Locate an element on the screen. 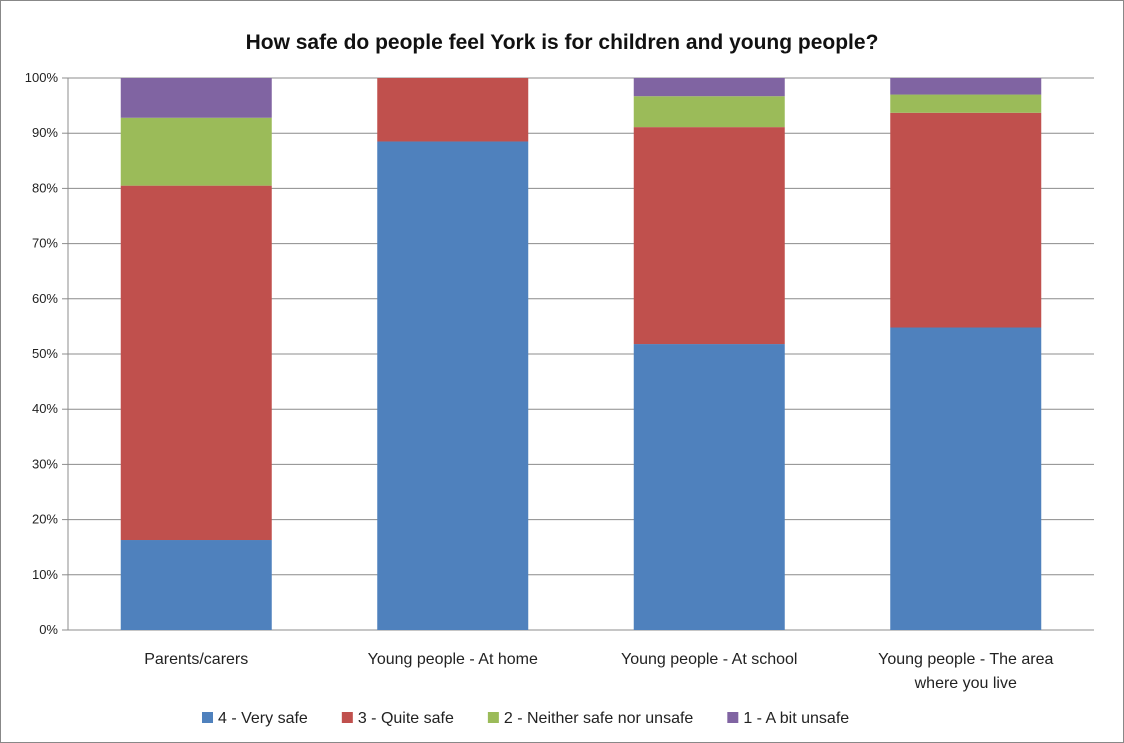 The height and width of the screenshot is (743, 1124). y-tick-label: 80% is located at coordinates (45, 187).